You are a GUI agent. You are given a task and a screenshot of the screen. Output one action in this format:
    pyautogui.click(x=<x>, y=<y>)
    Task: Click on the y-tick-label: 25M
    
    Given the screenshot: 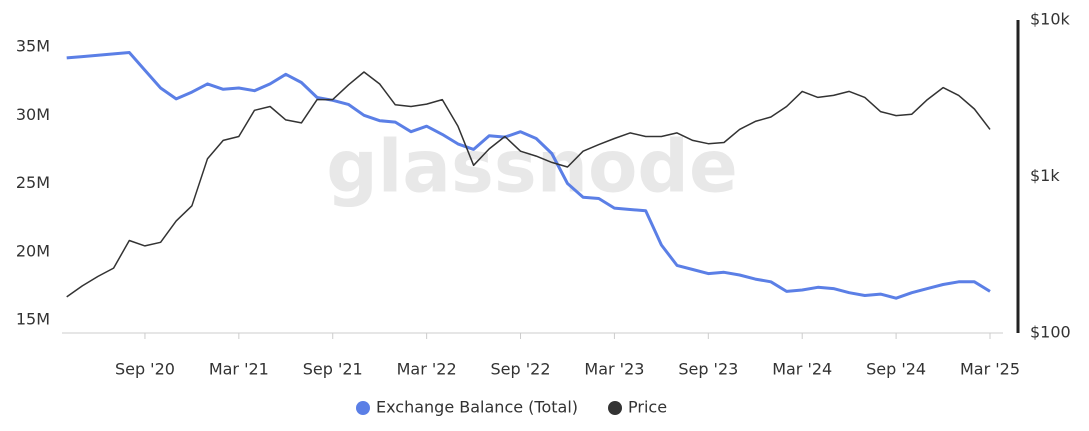 What is the action you would take?
    pyautogui.click(x=33, y=182)
    